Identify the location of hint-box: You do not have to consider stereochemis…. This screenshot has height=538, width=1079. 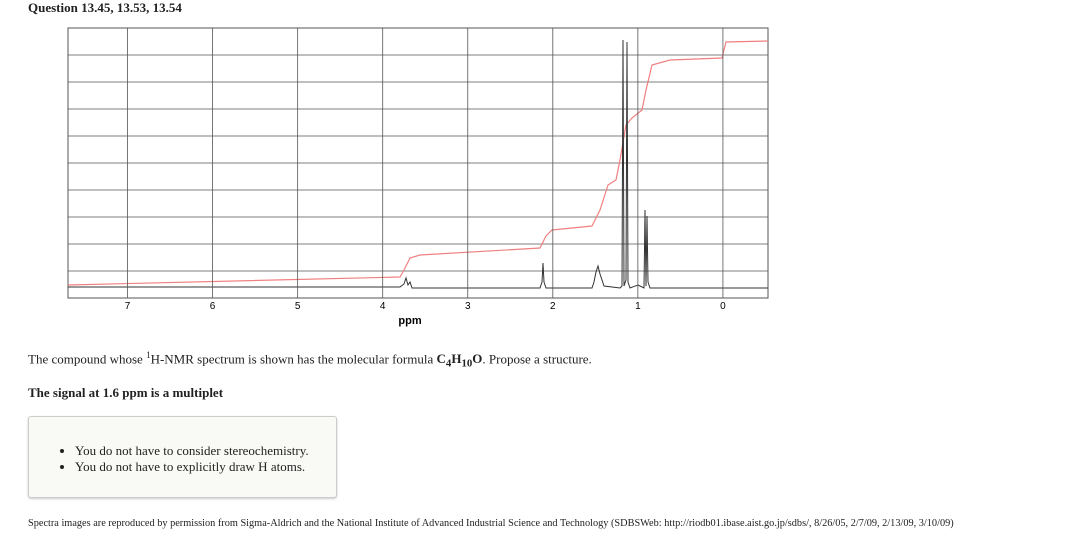
(182, 457).